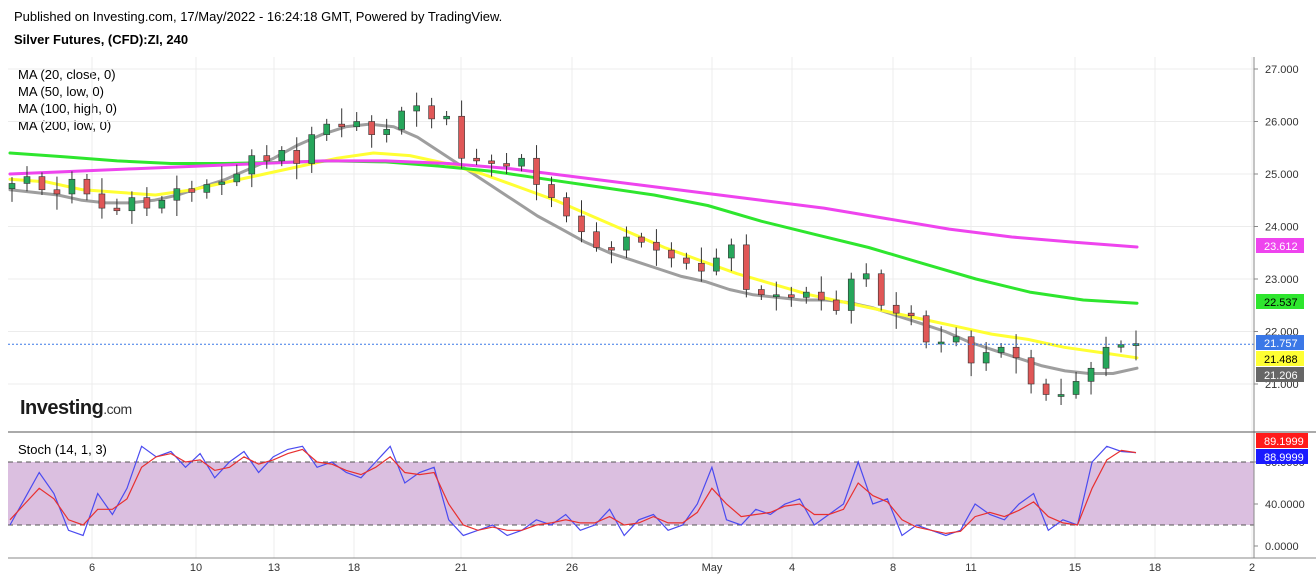 Image resolution: width=1316 pixels, height=580 pixels. I want to click on logo-brand: Investing, so click(62, 408).